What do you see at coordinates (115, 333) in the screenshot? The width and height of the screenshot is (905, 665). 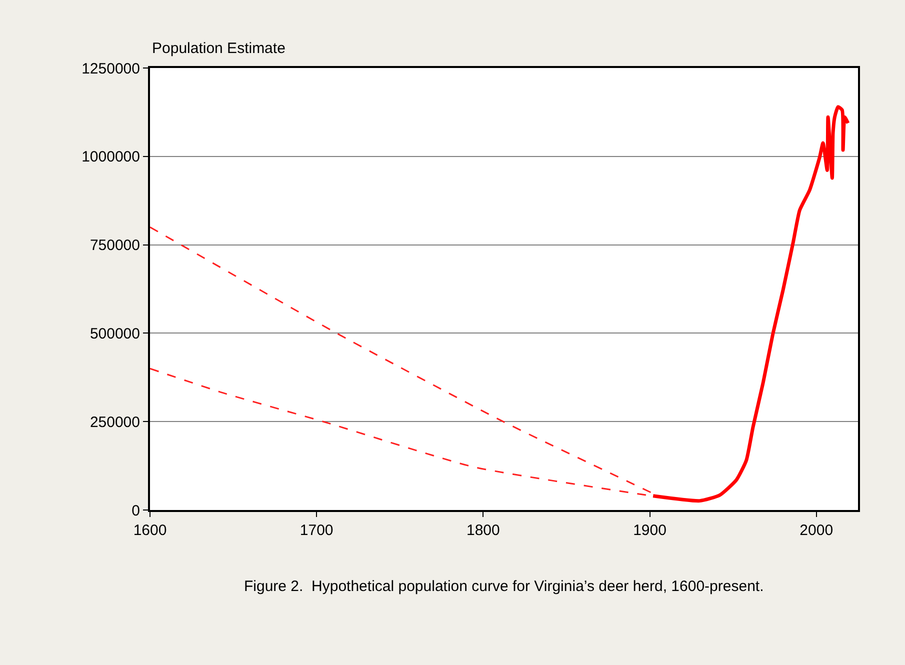 I see `y-tick-label: 500000` at bounding box center [115, 333].